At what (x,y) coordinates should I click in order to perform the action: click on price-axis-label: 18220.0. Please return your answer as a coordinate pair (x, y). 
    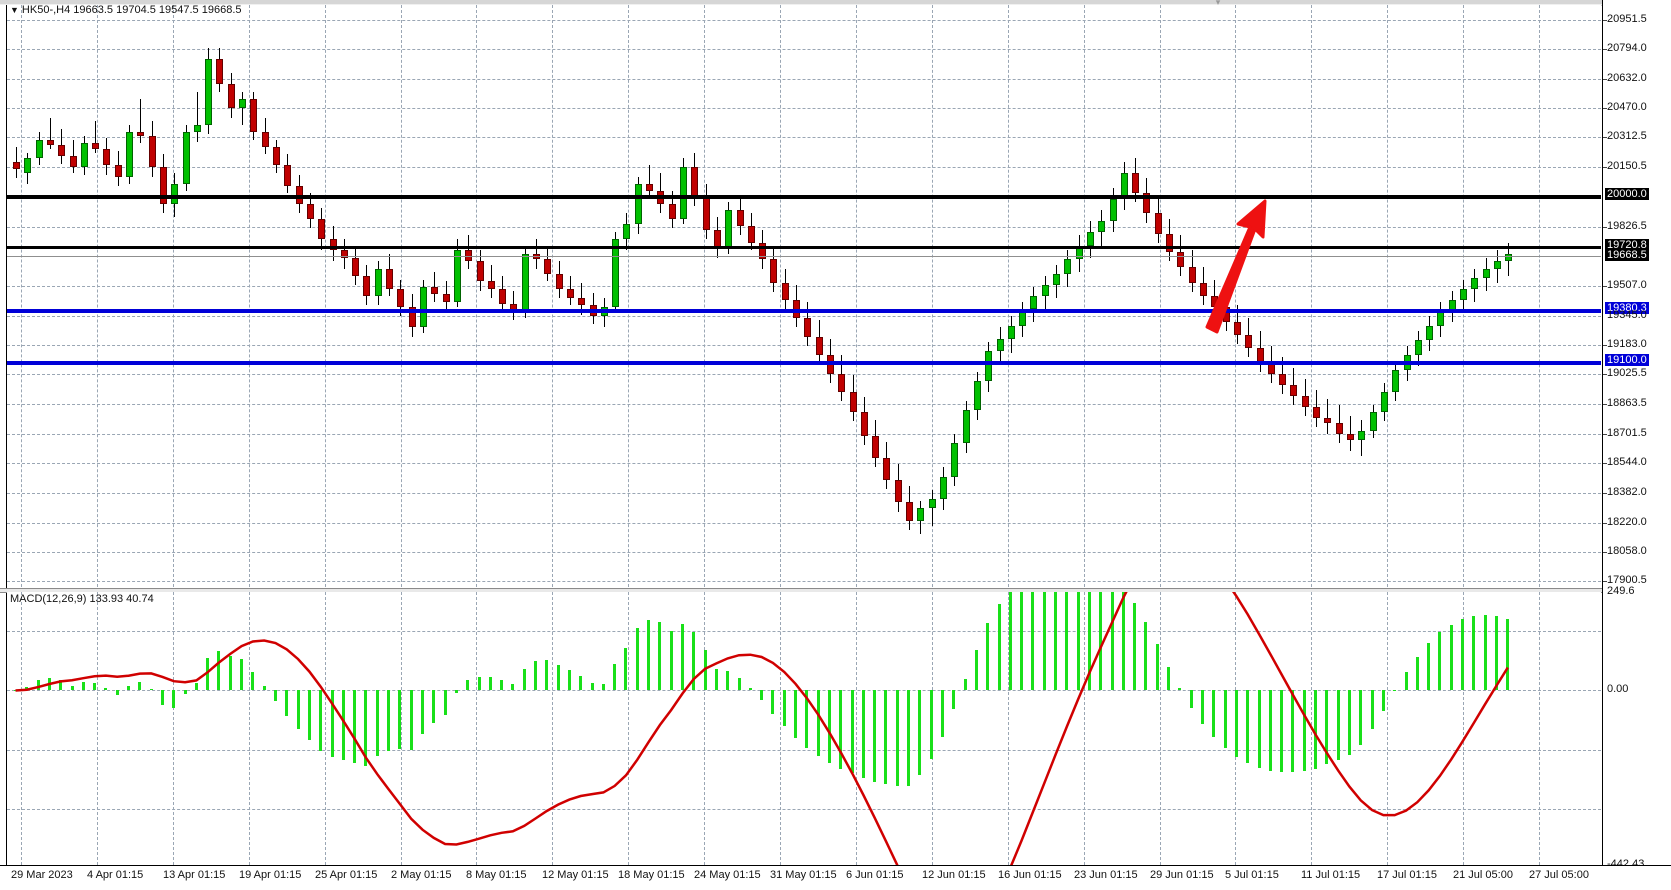
    Looking at the image, I should click on (1627, 521).